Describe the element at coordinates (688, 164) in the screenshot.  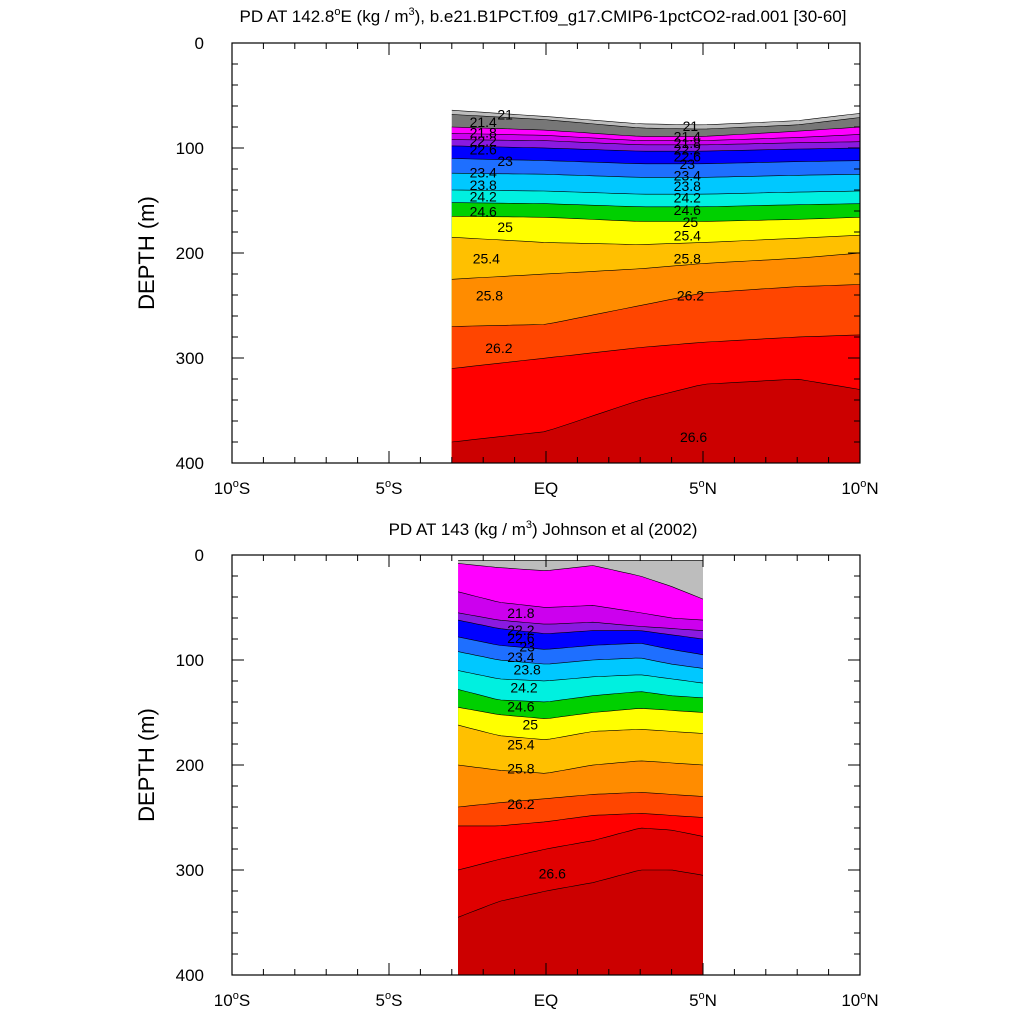
I see `contour-label-0-19: 23` at that location.